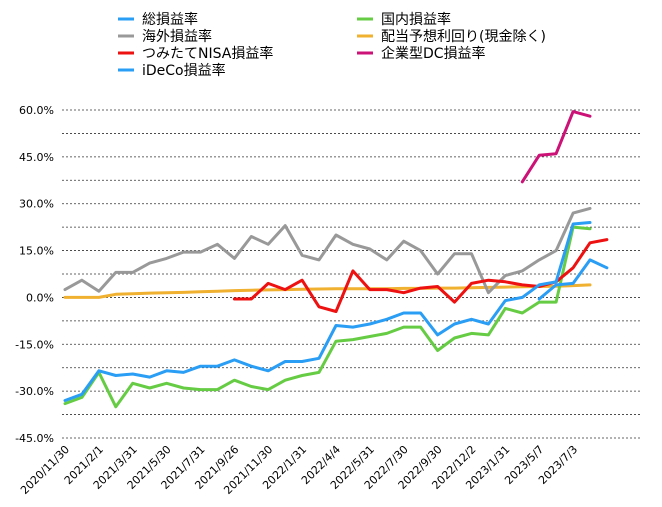 This screenshot has height=507, width=662. I want to click on legend-label: iDeCo損益率, so click(184, 70).